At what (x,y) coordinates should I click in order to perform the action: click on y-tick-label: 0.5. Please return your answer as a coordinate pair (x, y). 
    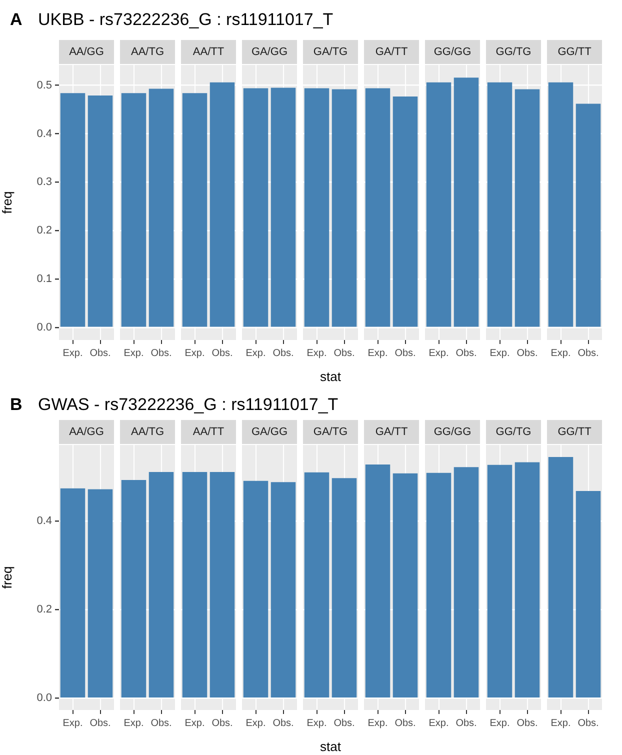
    Looking at the image, I should click on (44, 85).